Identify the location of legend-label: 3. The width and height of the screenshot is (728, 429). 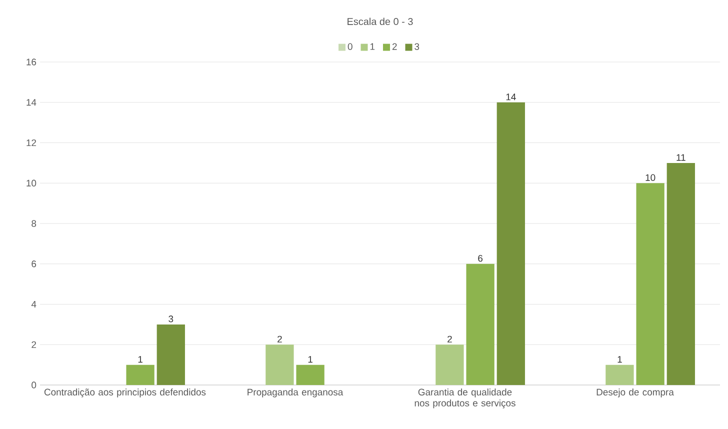
(417, 46).